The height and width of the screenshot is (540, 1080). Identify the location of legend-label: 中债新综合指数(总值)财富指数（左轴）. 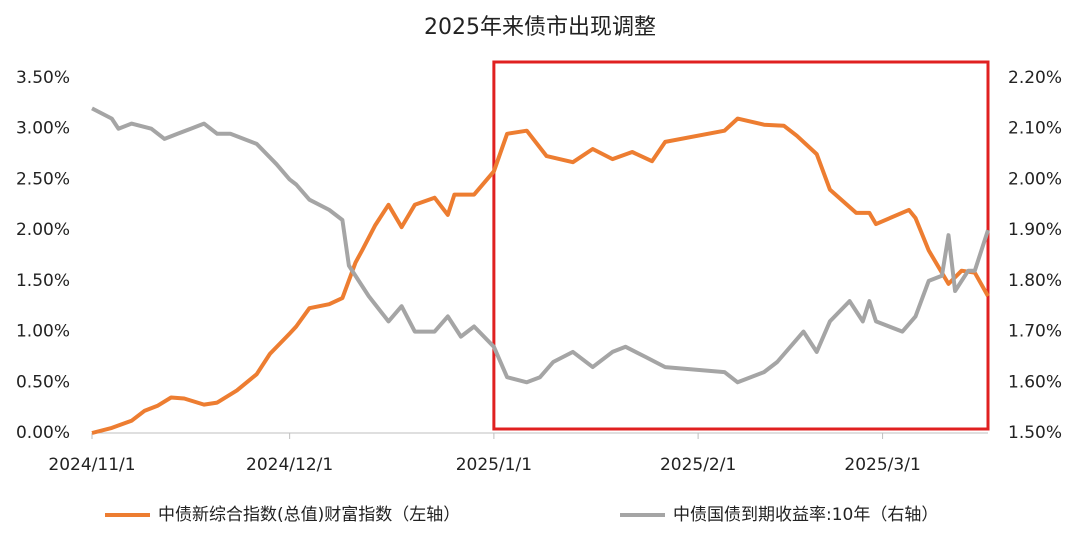
(309, 515).